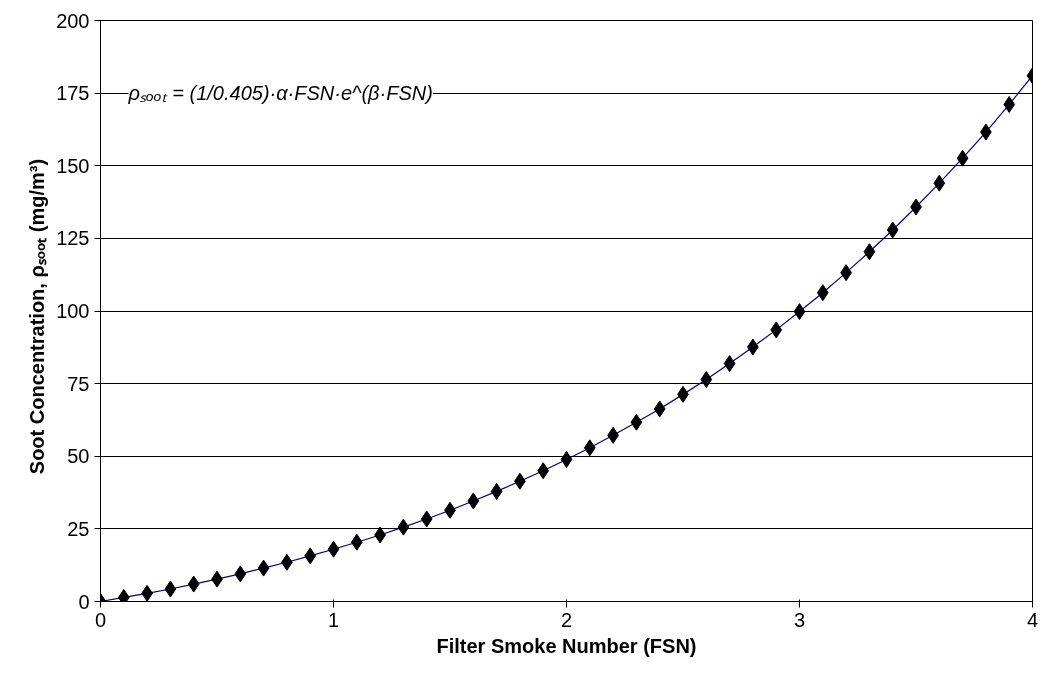 This screenshot has width=1062, height=681. Describe the element at coordinates (37, 316) in the screenshot. I see `y-axis-title: Soot Concentration, ρₛₒₒₜ (mg/m³)` at that location.